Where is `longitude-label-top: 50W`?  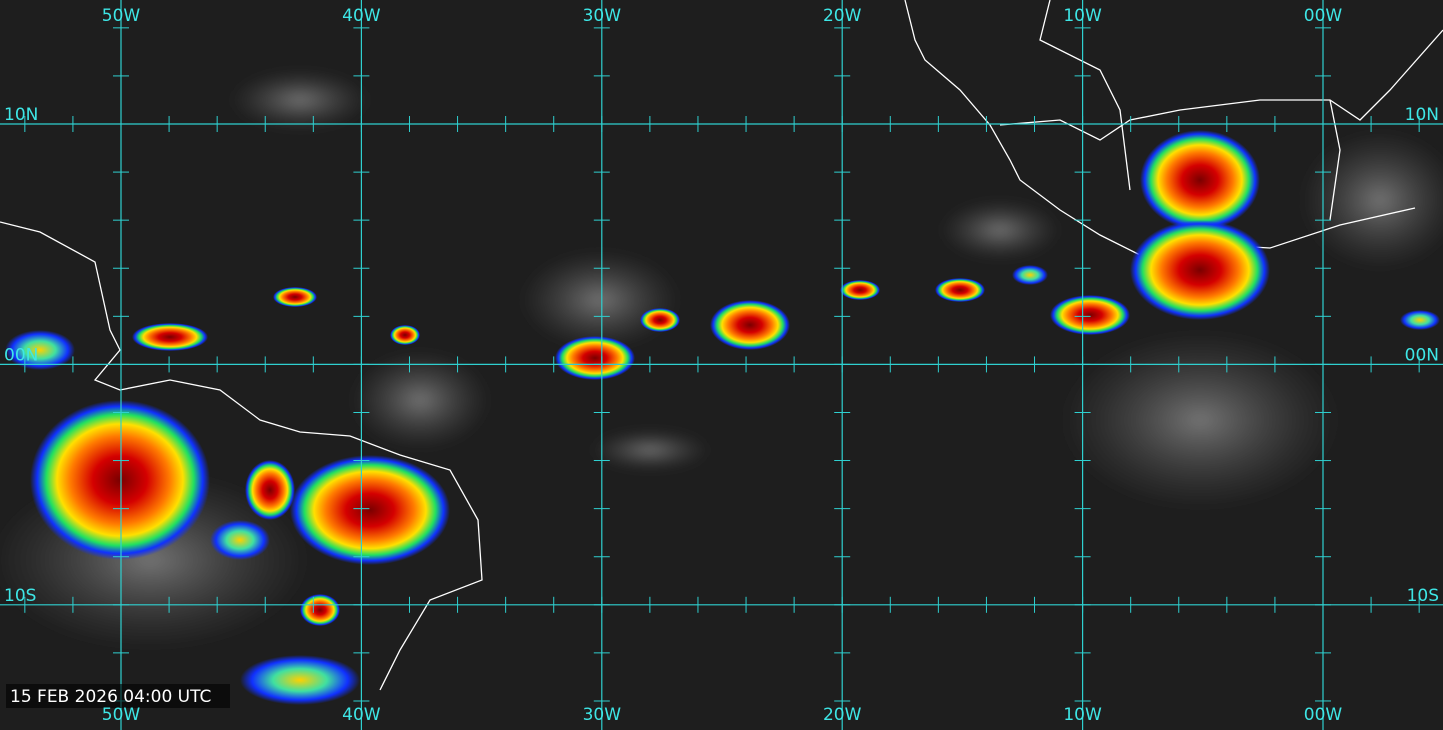 longitude-label-top: 50W is located at coordinates (121, 16).